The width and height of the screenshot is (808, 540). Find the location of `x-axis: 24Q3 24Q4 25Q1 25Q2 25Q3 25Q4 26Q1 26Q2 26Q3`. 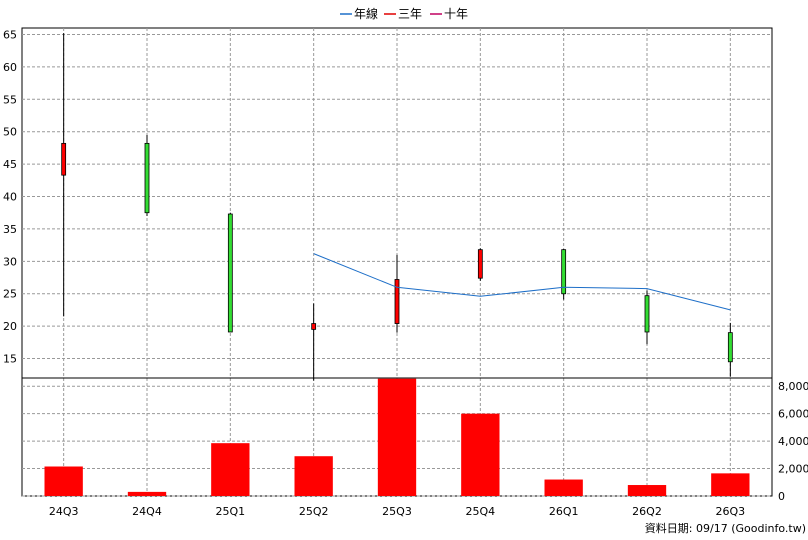

x-axis: 24Q3 24Q4 25Q1 25Q2 25Q3 25Q4 26Q1 26Q2 26Q3 is located at coordinates (397, 511).